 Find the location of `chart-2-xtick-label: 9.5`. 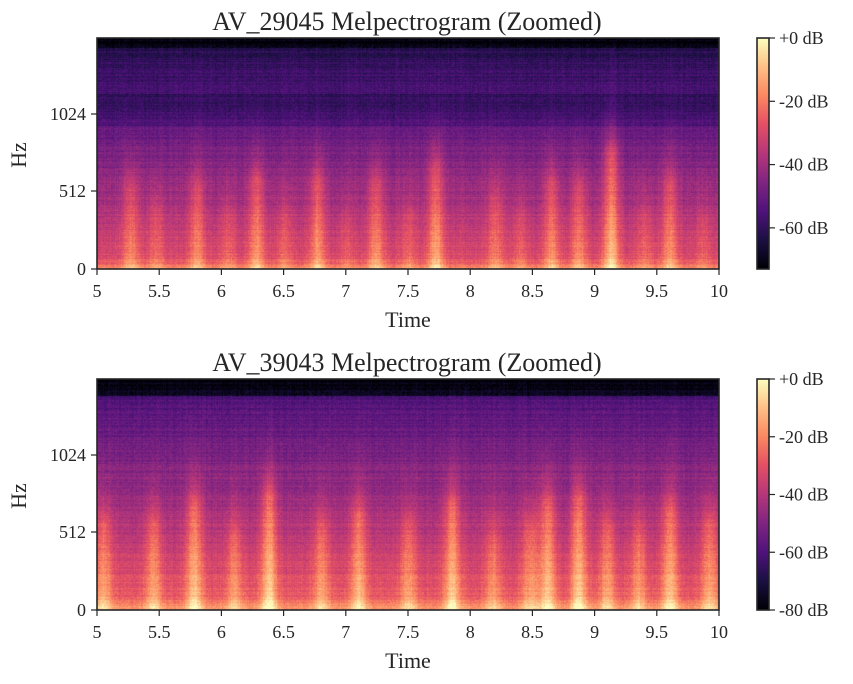

chart-2-xtick-label: 9.5 is located at coordinates (657, 632).